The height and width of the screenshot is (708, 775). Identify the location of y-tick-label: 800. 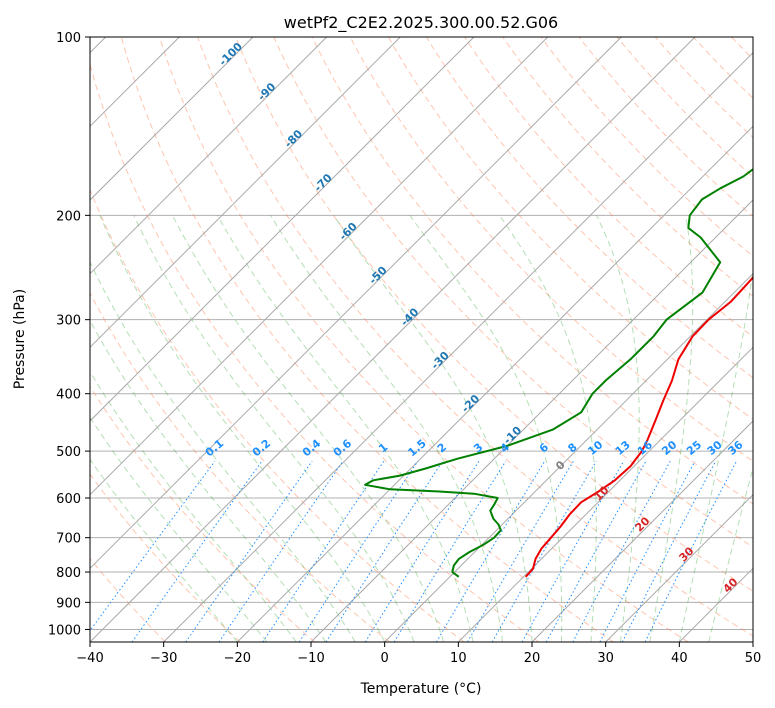
(68, 573).